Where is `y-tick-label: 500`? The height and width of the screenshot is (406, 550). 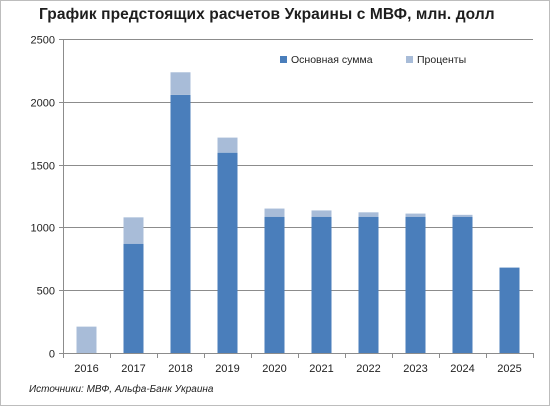
y-tick-label: 500 is located at coordinates (46, 292).